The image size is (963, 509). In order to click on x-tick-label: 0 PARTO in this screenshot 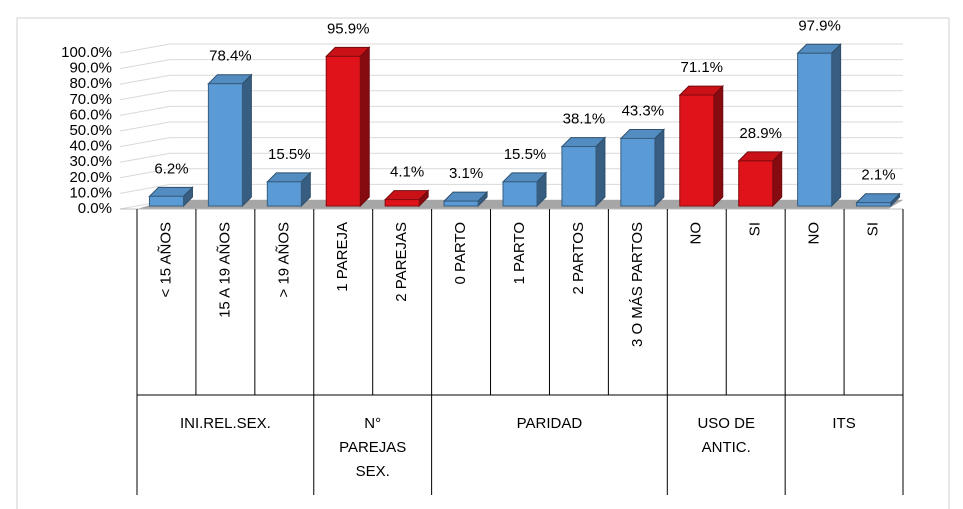, I will do `click(460, 253)`.